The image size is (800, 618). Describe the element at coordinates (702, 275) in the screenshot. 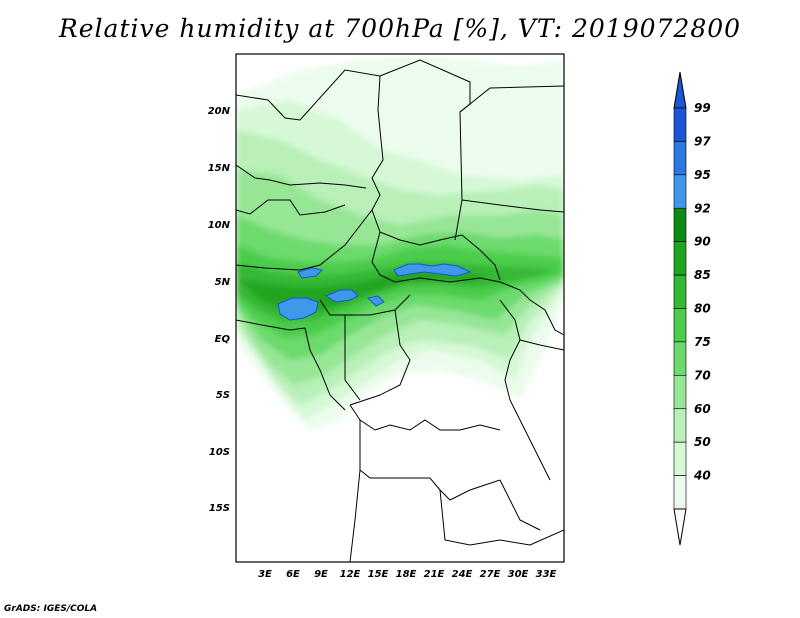

I see `legend-label: 85` at that location.